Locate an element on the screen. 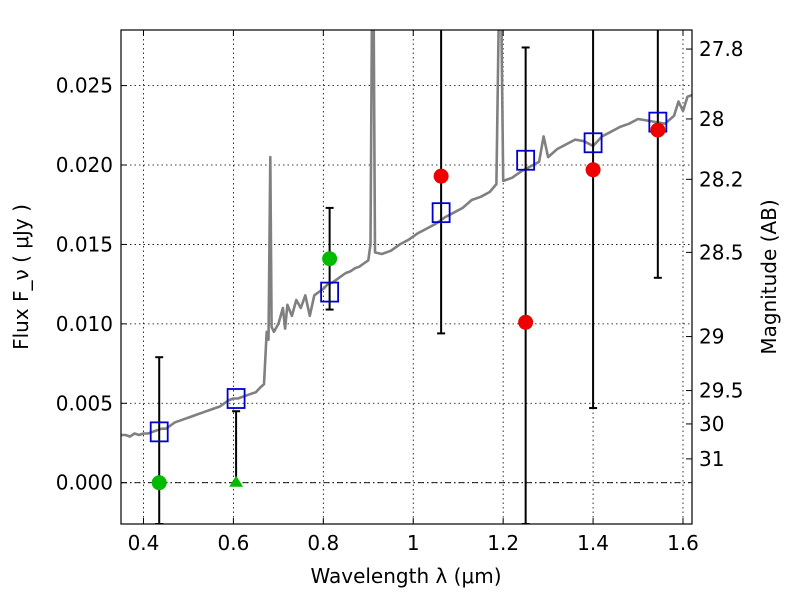  y-tick-label: 0.025 is located at coordinates (84, 86).